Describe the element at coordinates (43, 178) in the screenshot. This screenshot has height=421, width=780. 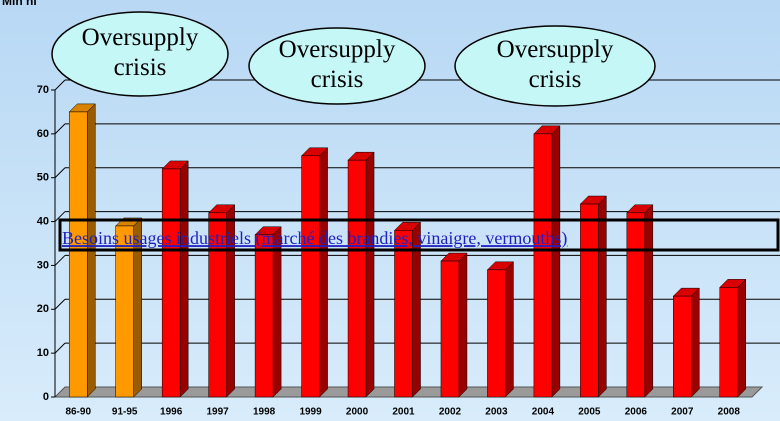
I see `y-tick-label: 50` at that location.